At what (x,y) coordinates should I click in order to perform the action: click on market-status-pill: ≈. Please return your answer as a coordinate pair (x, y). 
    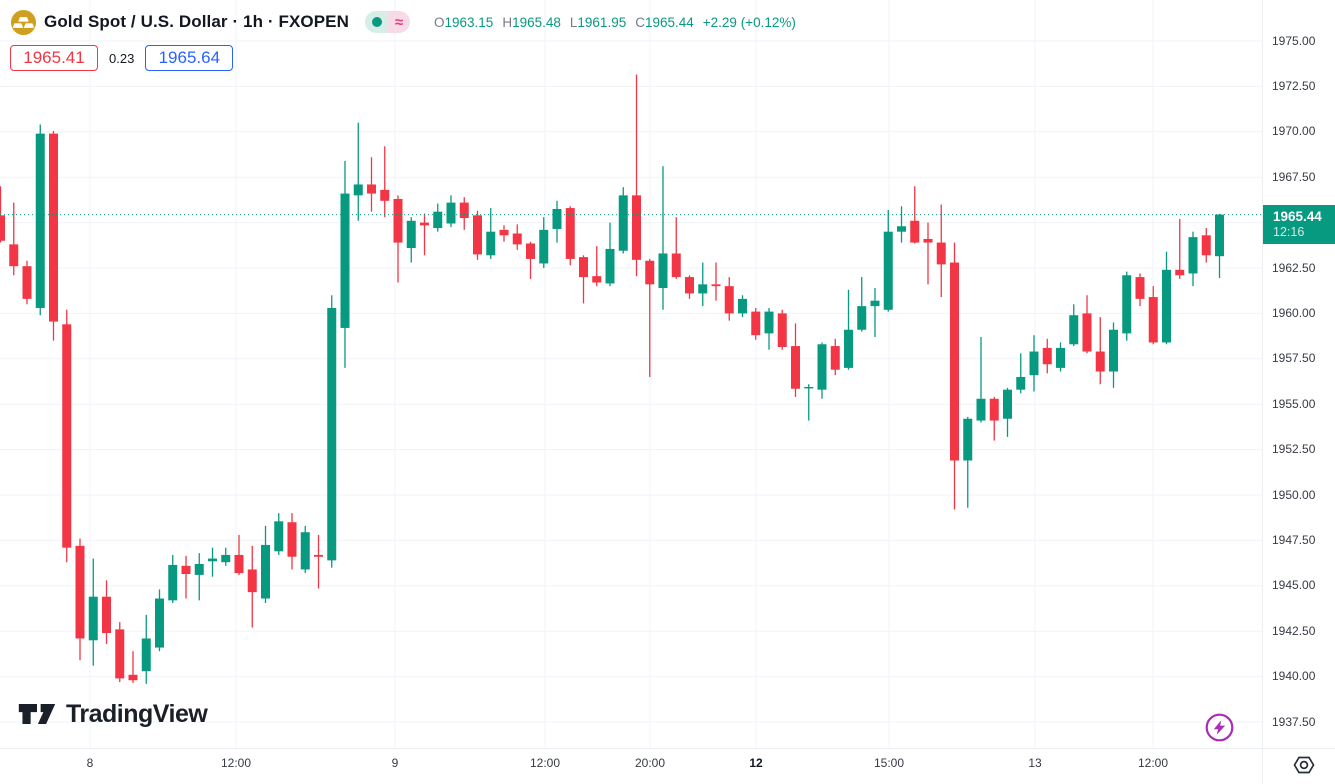
    Looking at the image, I should click on (387, 22).